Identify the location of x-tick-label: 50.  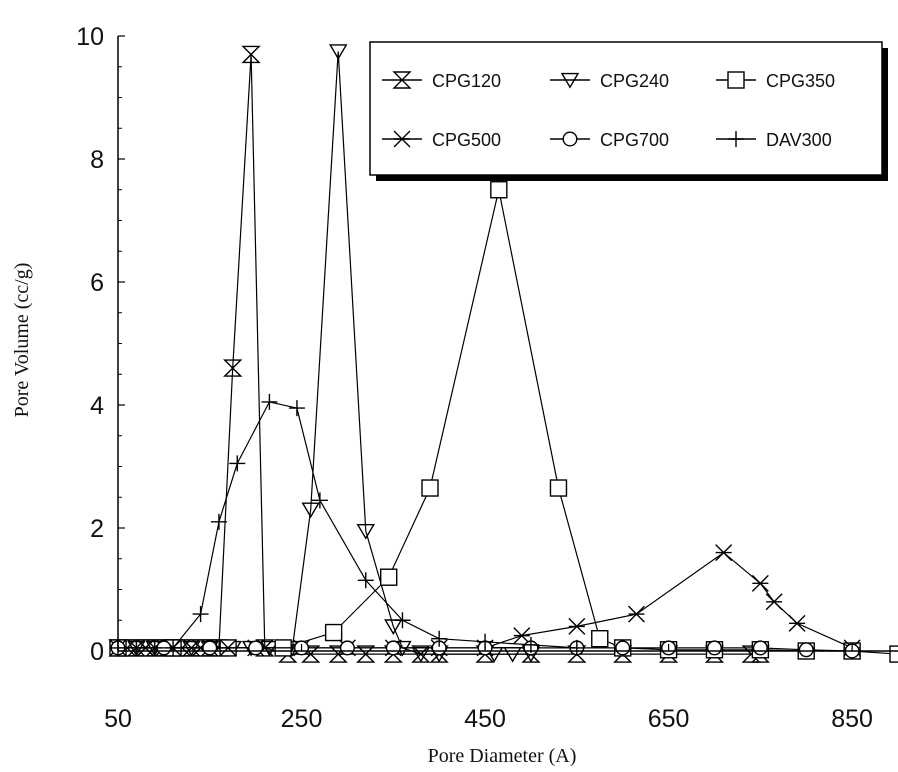
(118, 719).